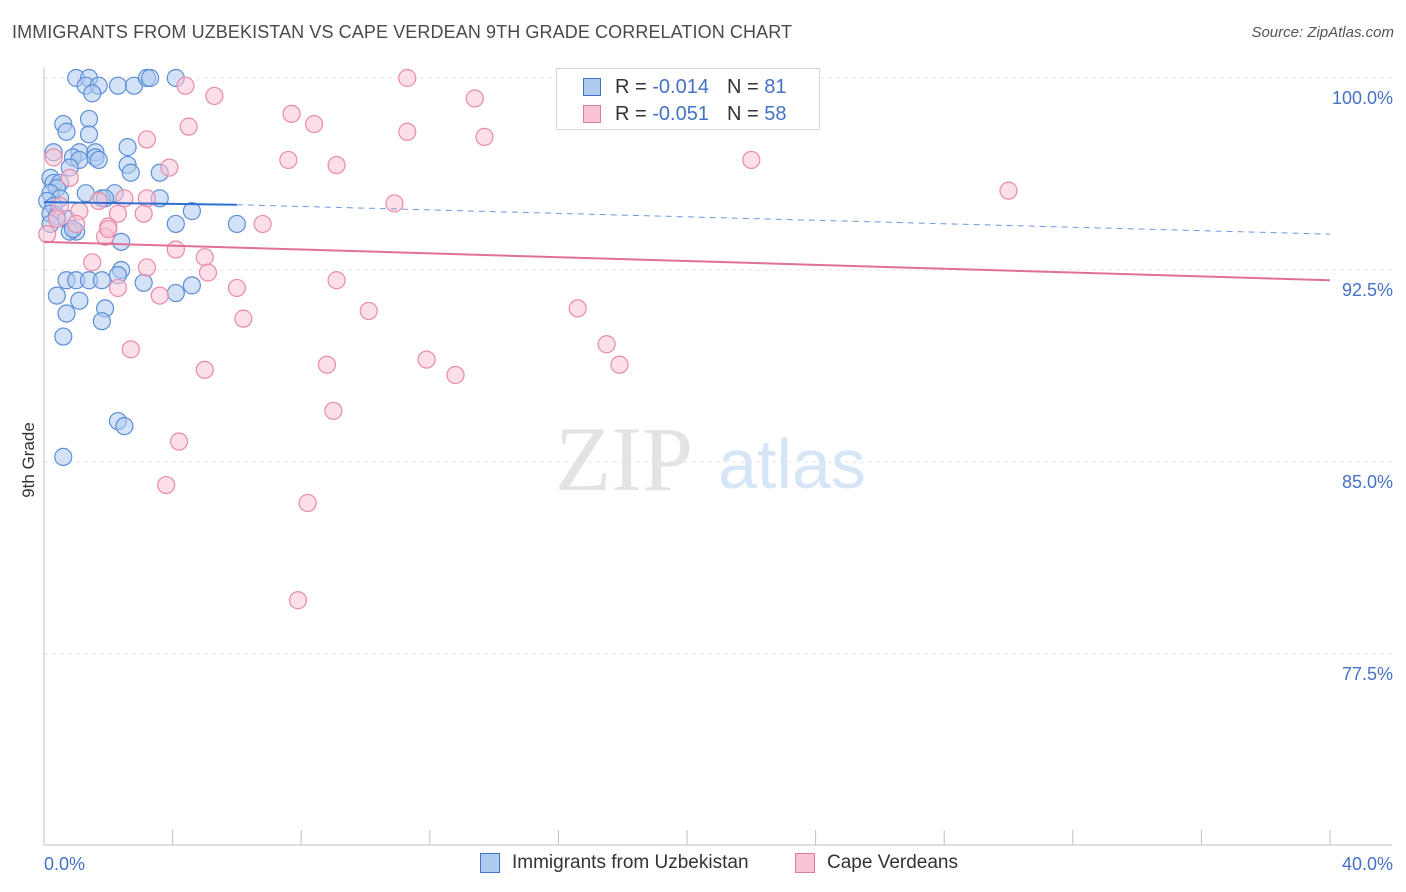 The height and width of the screenshot is (892, 1406). Describe the element at coordinates (892, 862) in the screenshot. I see `legend-label: Cape Verdeans` at that location.